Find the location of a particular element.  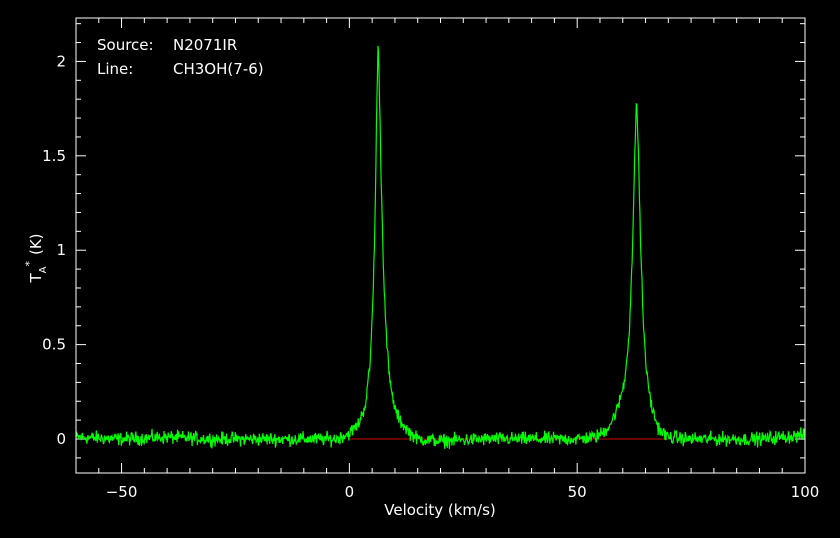

y-tick-label: 0.5 is located at coordinates (54, 345).